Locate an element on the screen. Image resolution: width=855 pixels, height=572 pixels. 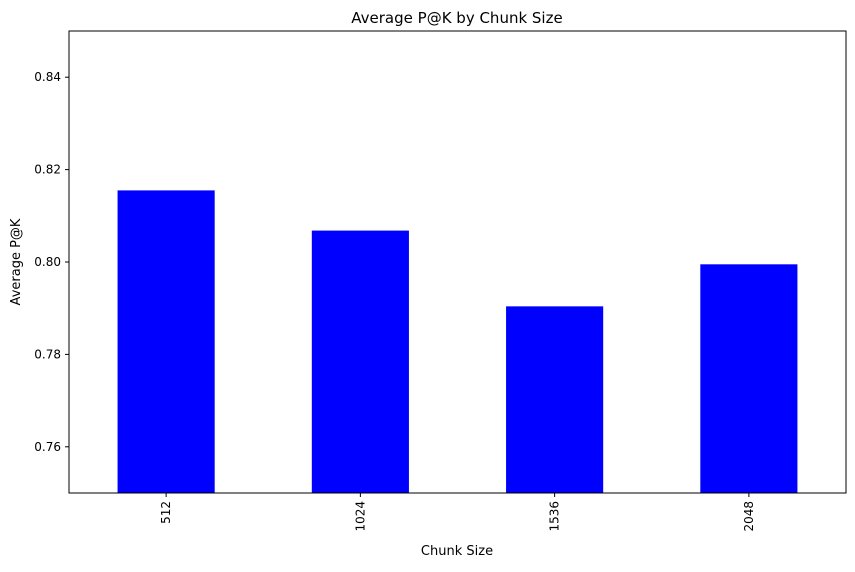
x-tick-label: 1024 is located at coordinates (360, 516).